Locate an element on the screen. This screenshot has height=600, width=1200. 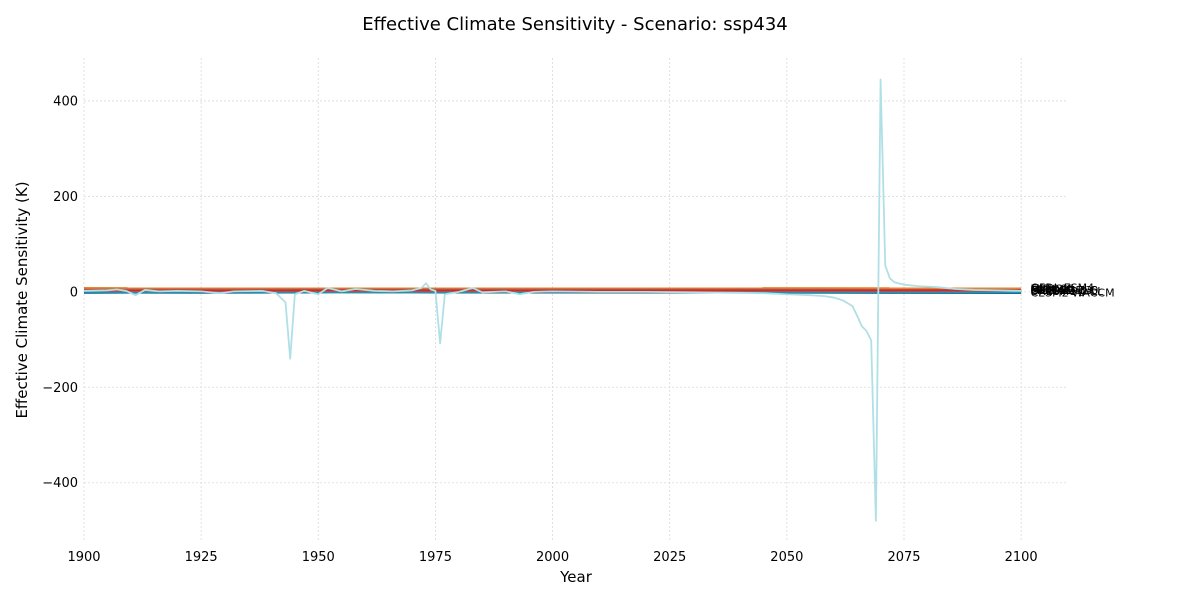
x-tick-label: 1975 is located at coordinates (435, 557).